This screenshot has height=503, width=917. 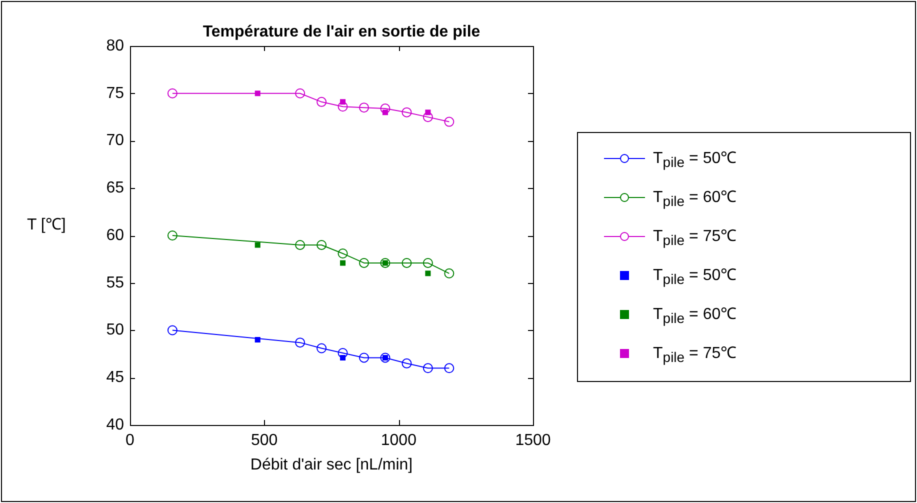 I want to click on y-tick-label: 60, so click(x=115, y=235).